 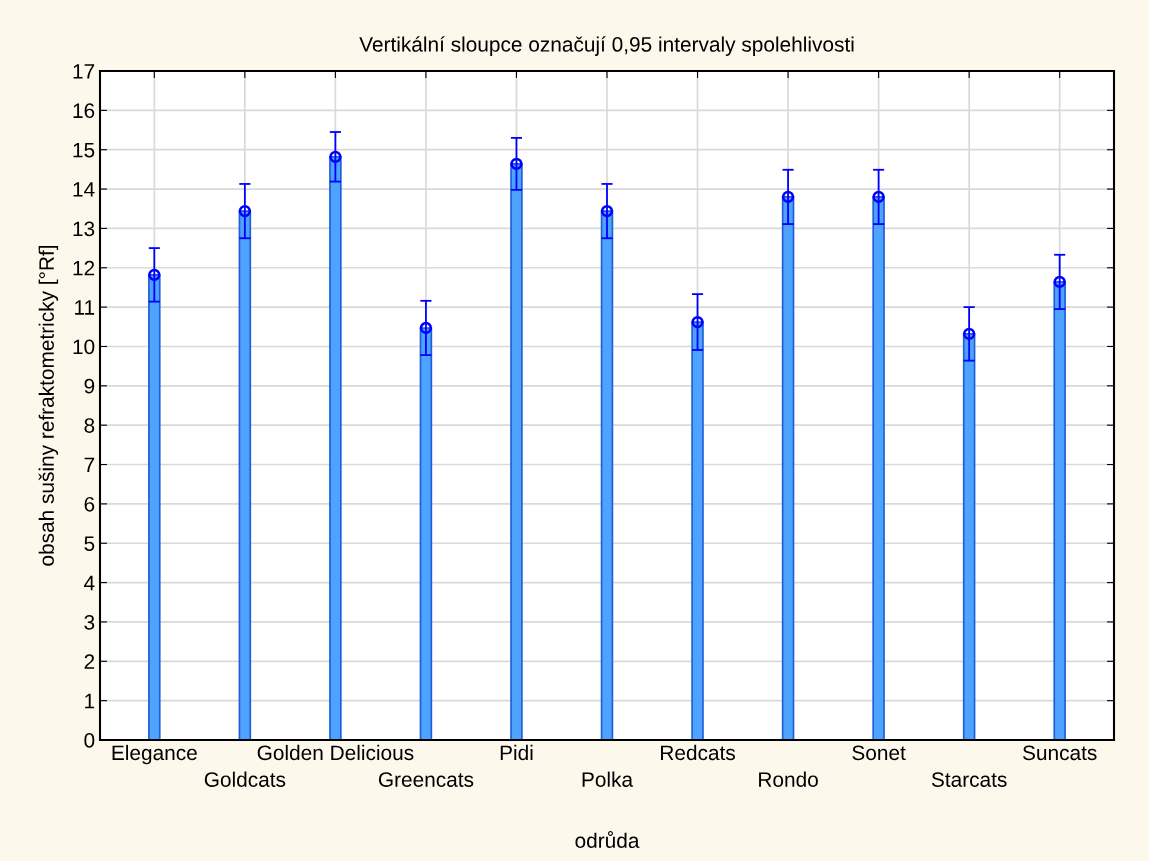 I want to click on y-tick-label: 15, so click(x=84, y=150).